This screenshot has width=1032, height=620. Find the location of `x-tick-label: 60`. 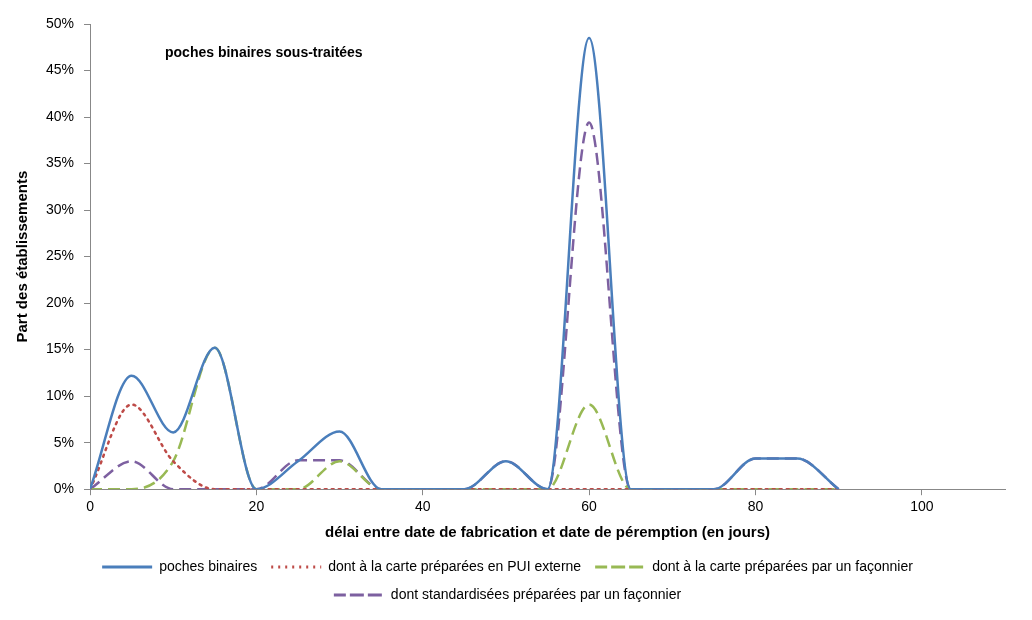

x-tick-label: 60 is located at coordinates (589, 506).